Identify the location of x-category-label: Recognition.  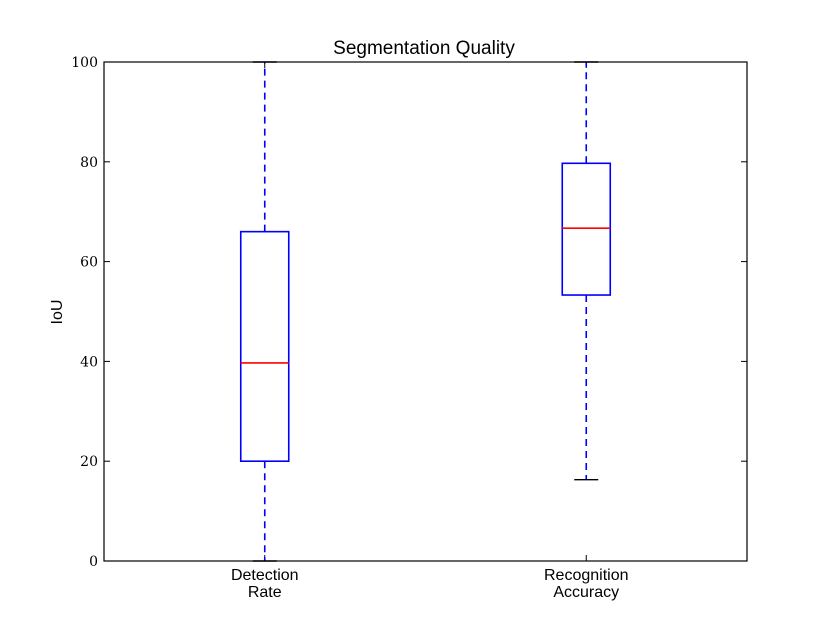
(586, 575).